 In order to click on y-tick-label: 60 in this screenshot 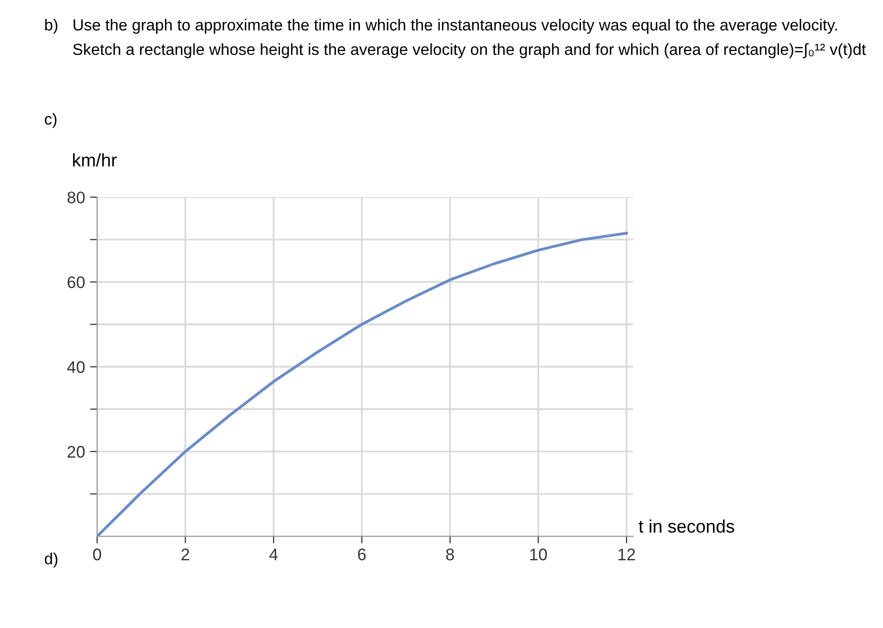, I will do `click(76, 282)`.